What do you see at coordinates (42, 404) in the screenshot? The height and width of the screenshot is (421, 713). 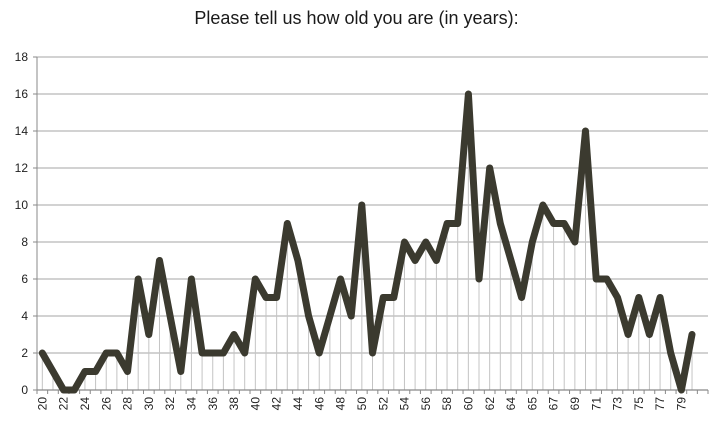 I see `x-tick-label: 20` at bounding box center [42, 404].